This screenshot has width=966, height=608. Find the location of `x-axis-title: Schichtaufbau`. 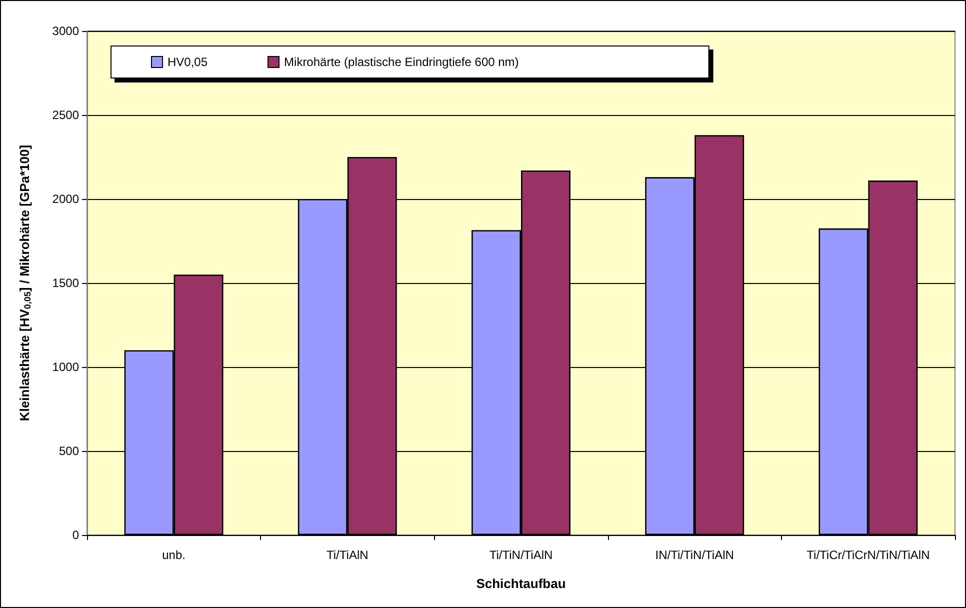

x-axis-title: Schichtaufbau is located at coordinates (521, 583).